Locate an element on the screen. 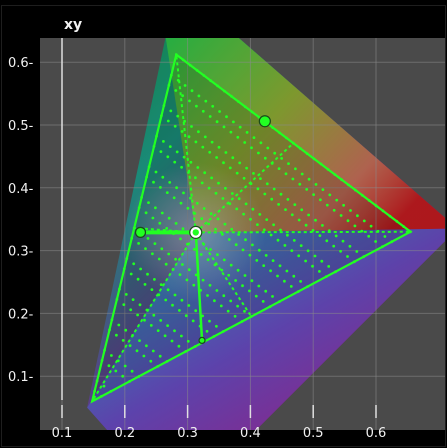 The width and height of the screenshot is (447, 448). y-tick-label: 0.5- is located at coordinates (21, 126).